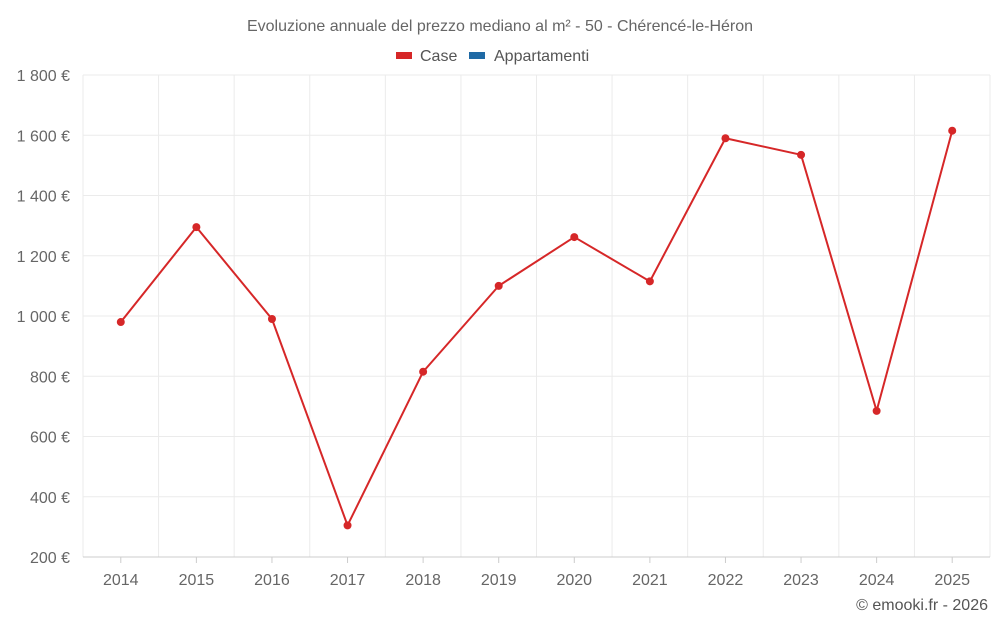 This screenshot has width=1000, height=625. What do you see at coordinates (43, 257) in the screenshot?
I see `y-tick-label: 1 200 €` at bounding box center [43, 257].